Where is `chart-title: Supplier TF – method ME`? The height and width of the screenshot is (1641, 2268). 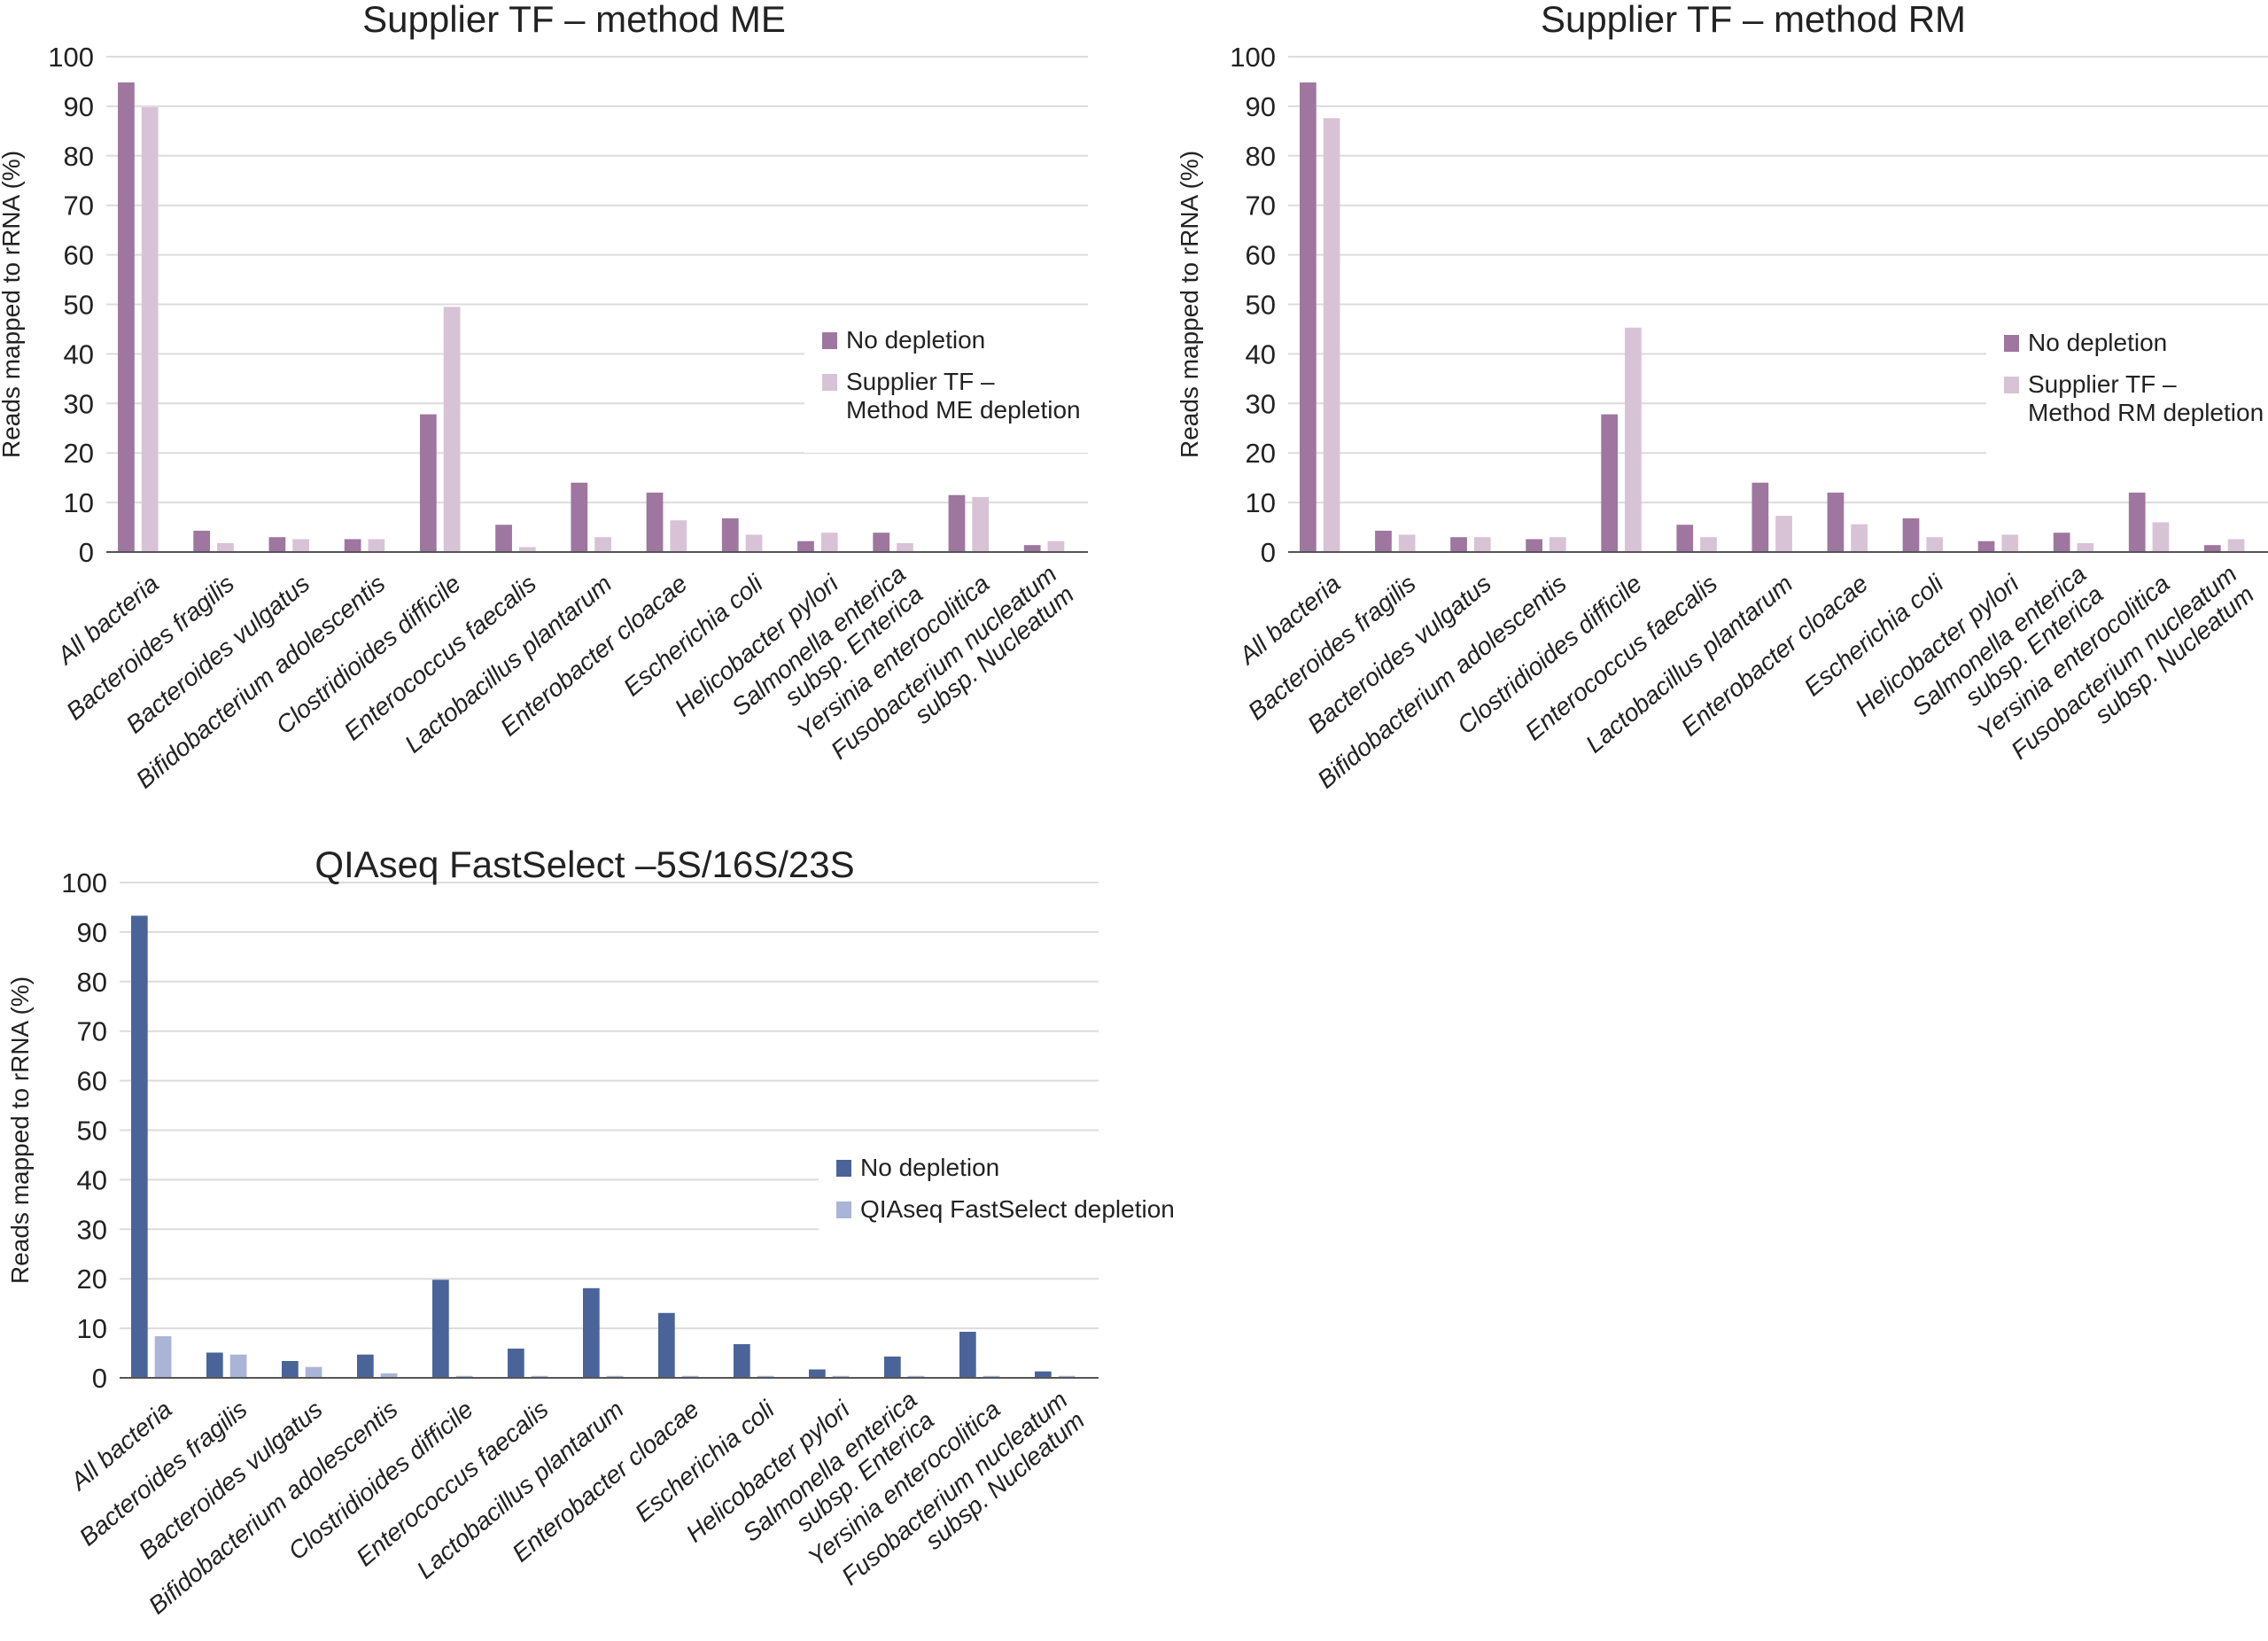 chart-title: Supplier TF – method ME is located at coordinates (574, 20).